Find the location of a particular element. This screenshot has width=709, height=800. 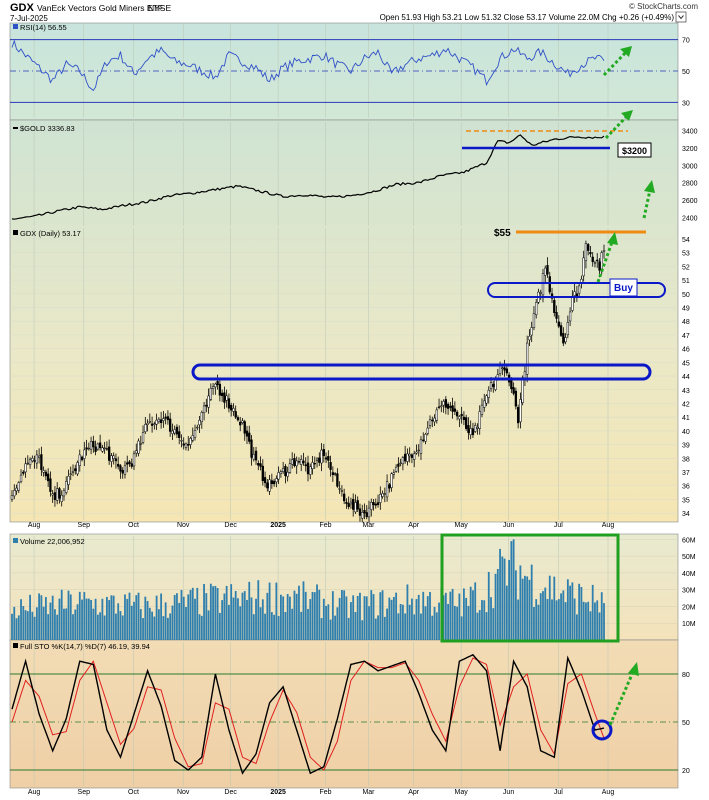

month-tick-label: Mar is located at coordinates (368, 525).